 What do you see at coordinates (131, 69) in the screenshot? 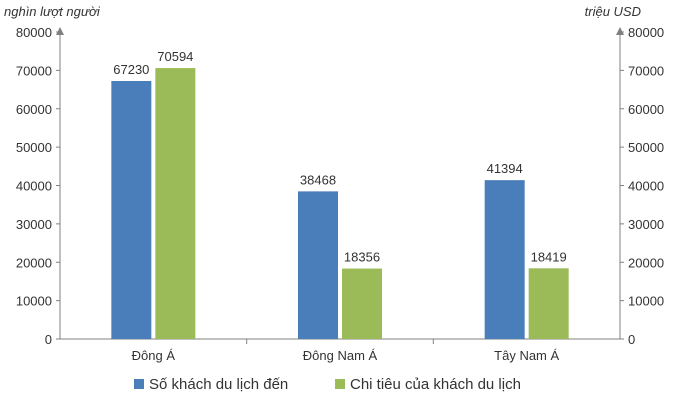
I see `data-label: 67230` at bounding box center [131, 69].